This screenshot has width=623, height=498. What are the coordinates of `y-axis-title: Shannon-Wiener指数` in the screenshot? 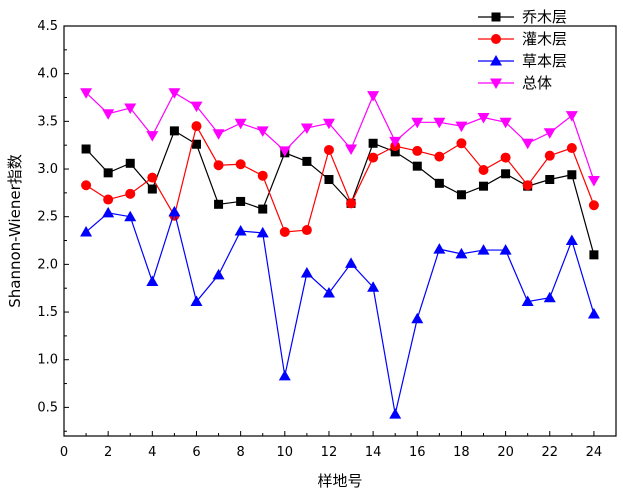 It's located at (15, 231).